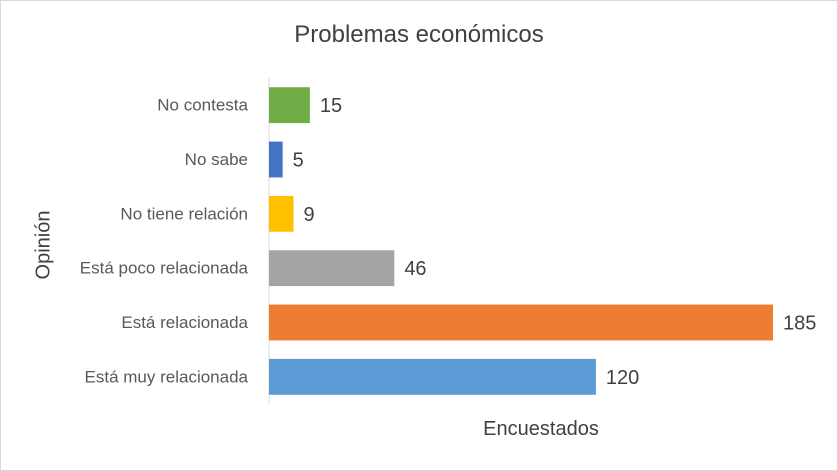 The width and height of the screenshot is (838, 471). I want to click on data-label: 120, so click(622, 378).